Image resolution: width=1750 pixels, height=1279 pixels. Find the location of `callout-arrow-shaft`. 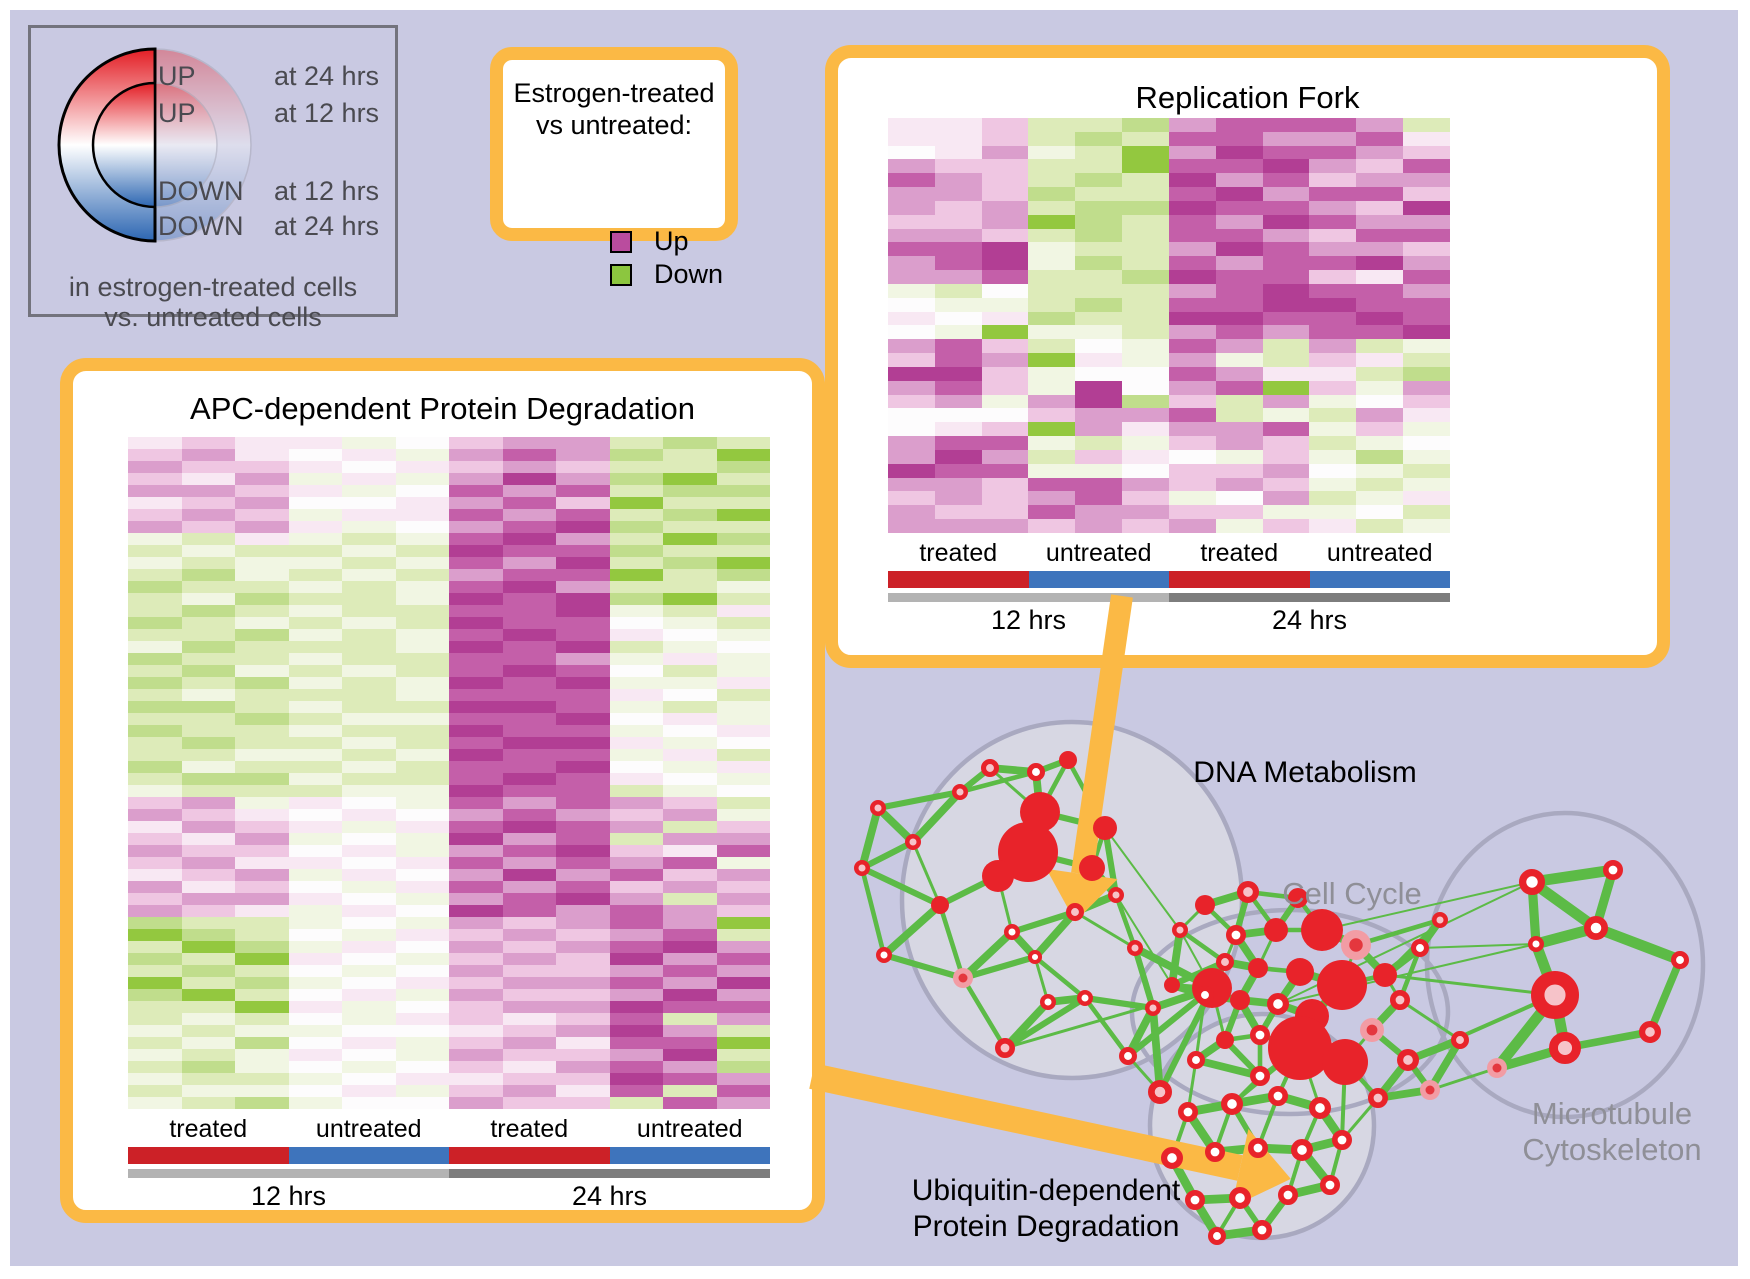

callout-arrow-shaft is located at coordinates (1102, 735).